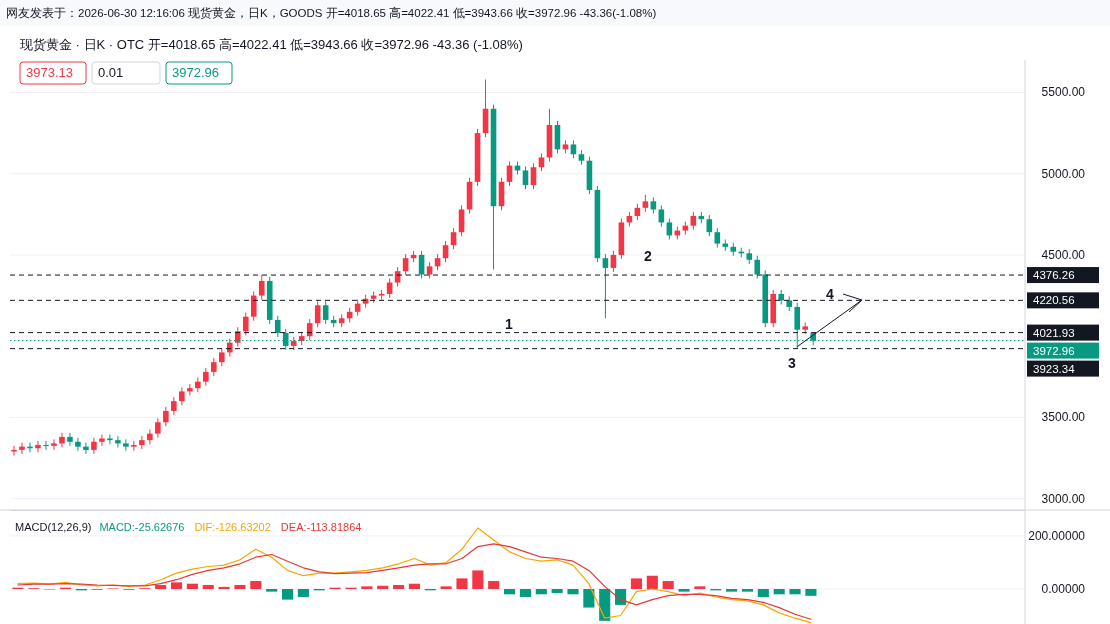  I want to click on annotation: 3973.13, so click(49, 72).